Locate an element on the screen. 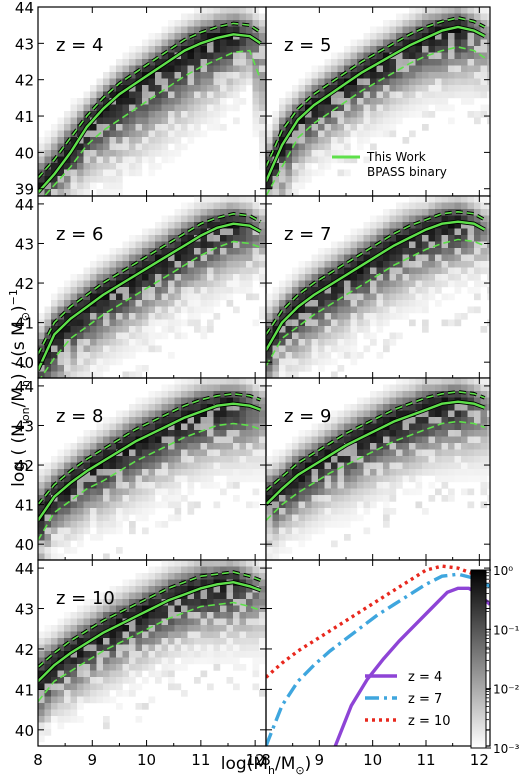 This screenshot has height=777, width=520. panel-5-median-line is located at coordinates (150, 462).